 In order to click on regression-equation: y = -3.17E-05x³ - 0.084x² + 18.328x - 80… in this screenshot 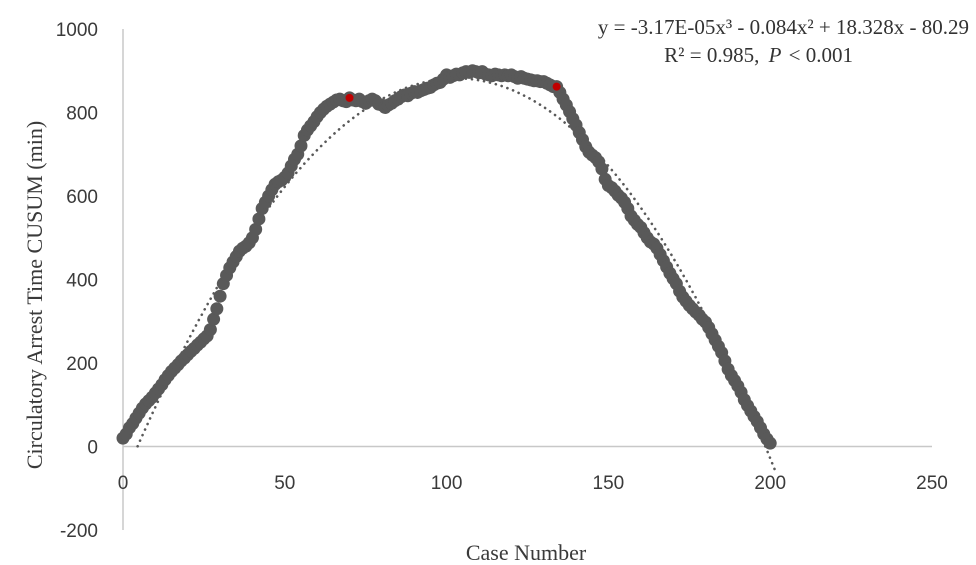, I will do `click(783, 27)`.